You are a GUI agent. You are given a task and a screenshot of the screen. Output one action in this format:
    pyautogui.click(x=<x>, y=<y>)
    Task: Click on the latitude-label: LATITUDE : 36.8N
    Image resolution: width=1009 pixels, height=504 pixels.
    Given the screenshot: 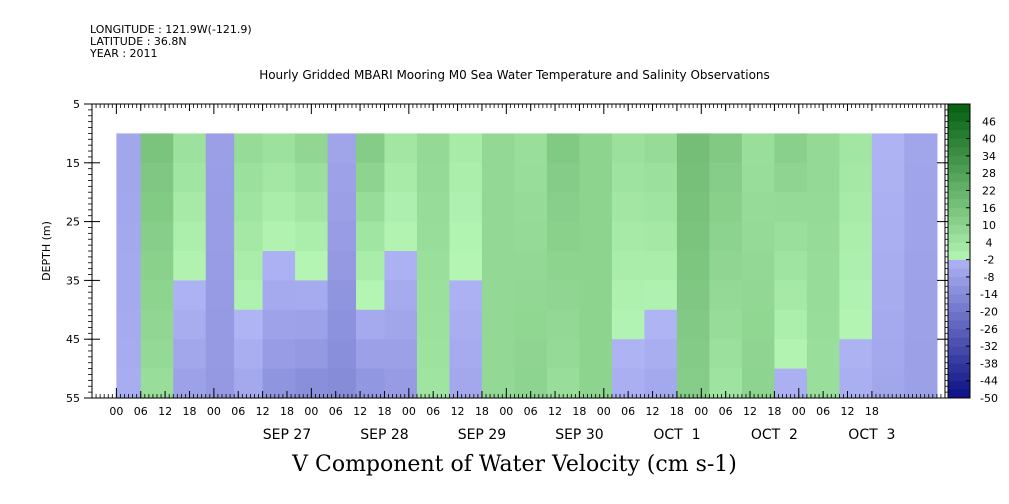 What is the action you would take?
    pyautogui.click(x=138, y=41)
    